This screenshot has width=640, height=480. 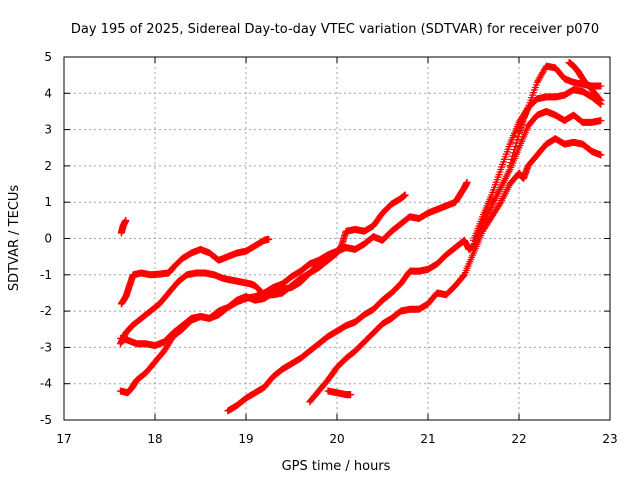 What do you see at coordinates (46, 347) in the screenshot?
I see `y-tick-label: -3` at bounding box center [46, 347].